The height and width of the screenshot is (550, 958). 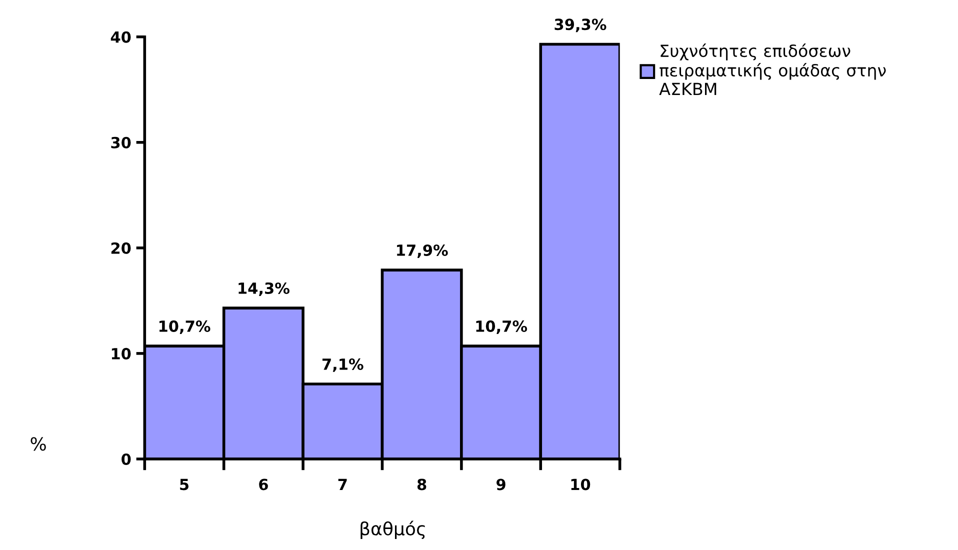 What do you see at coordinates (342, 484) in the screenshot?
I see `x-tick-label: 7` at bounding box center [342, 484].